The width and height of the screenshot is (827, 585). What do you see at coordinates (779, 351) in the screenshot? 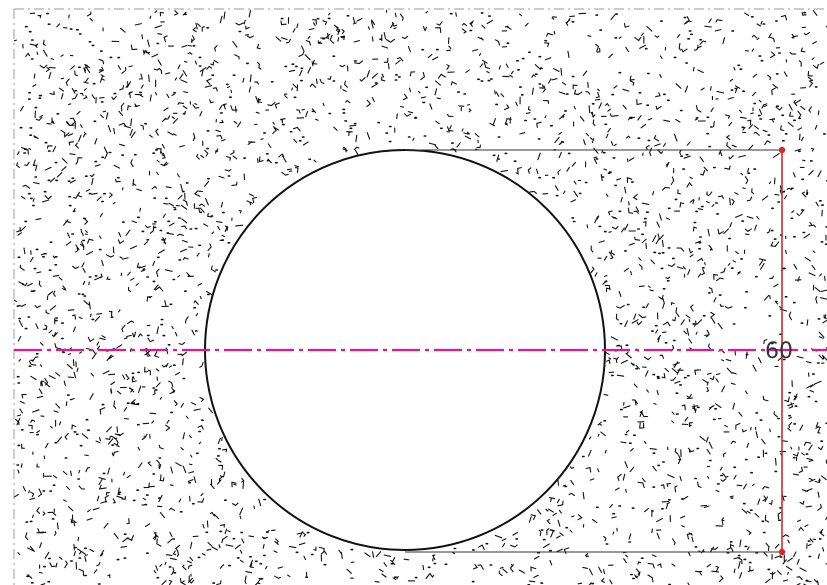
I see `dimension-label: 60` at bounding box center [779, 351].